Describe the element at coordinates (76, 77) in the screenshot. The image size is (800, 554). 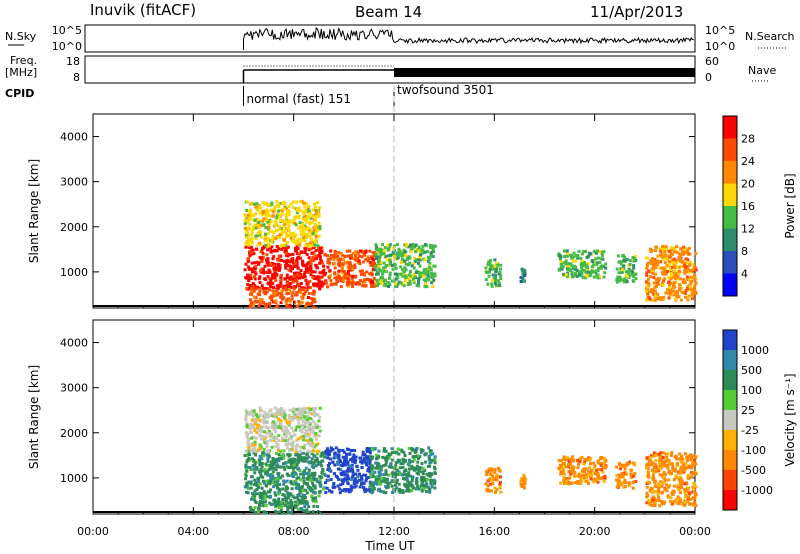
I see `freq-tick-bottom: 8` at that location.